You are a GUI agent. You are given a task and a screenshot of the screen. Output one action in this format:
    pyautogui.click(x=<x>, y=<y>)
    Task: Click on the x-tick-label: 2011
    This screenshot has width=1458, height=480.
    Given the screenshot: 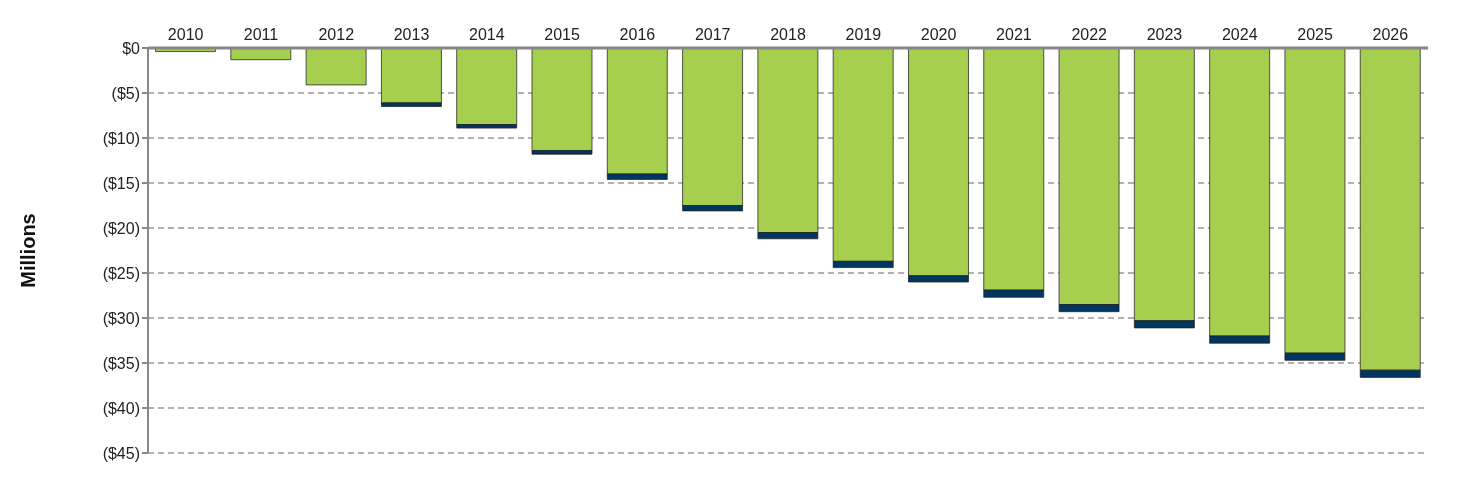 What is the action you would take?
    pyautogui.click(x=261, y=34)
    